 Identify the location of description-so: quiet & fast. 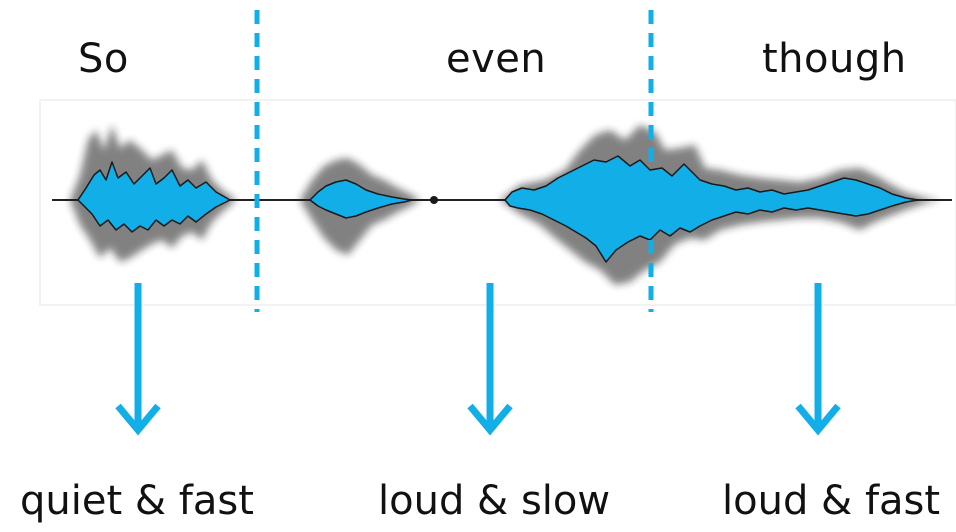
(137, 501).